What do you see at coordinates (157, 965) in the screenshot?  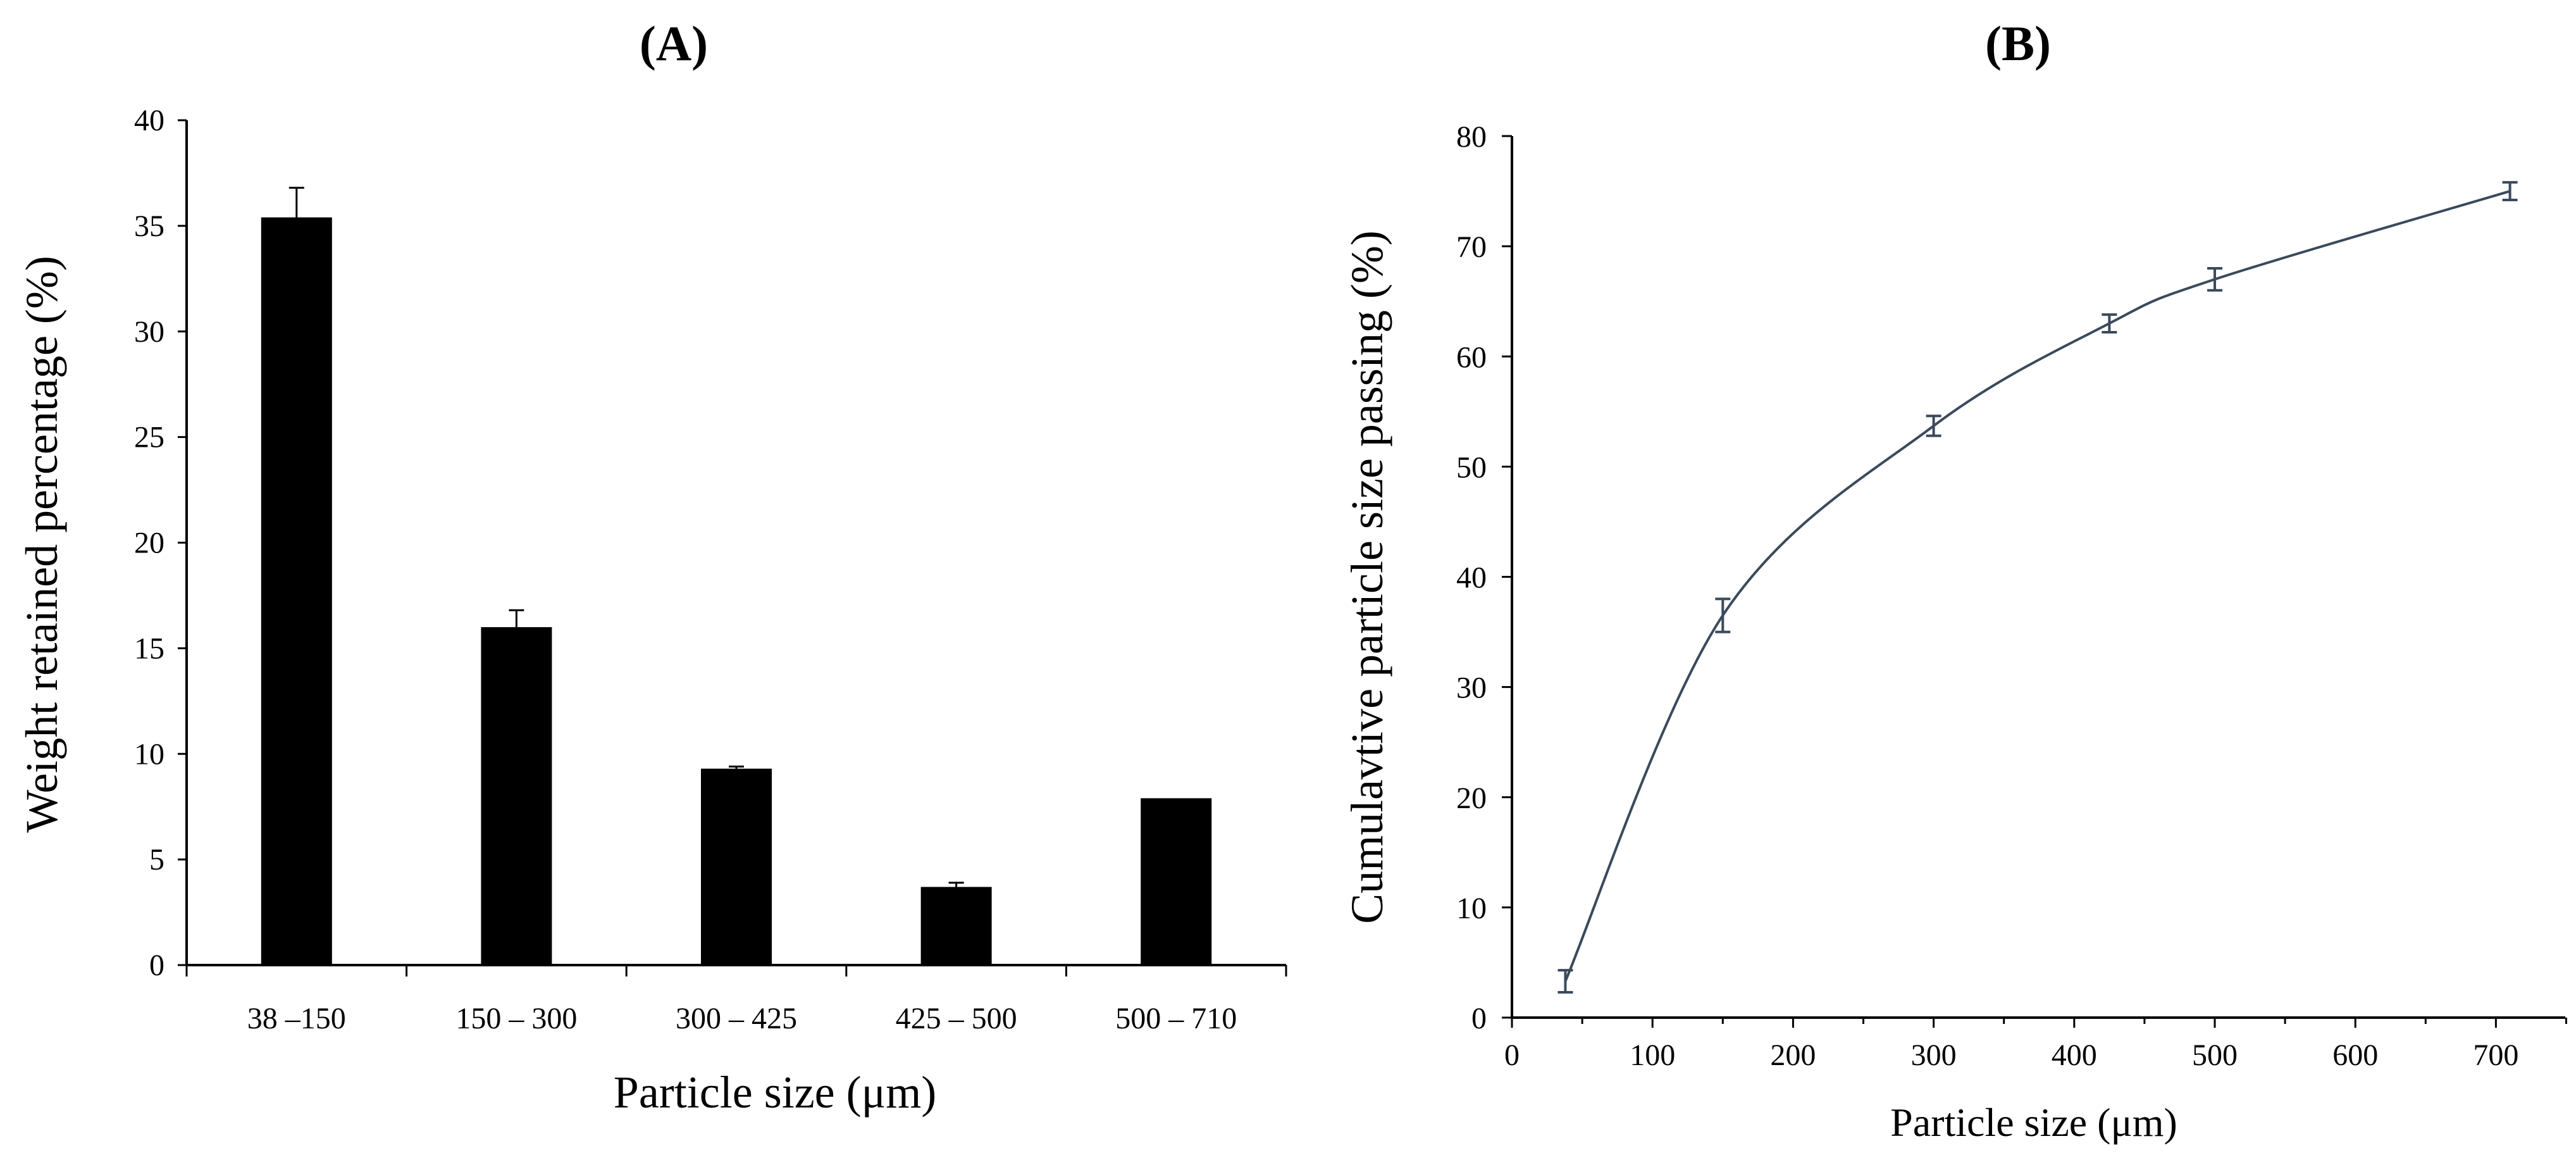 I see `panel-a-y-tick-label: 0` at bounding box center [157, 965].